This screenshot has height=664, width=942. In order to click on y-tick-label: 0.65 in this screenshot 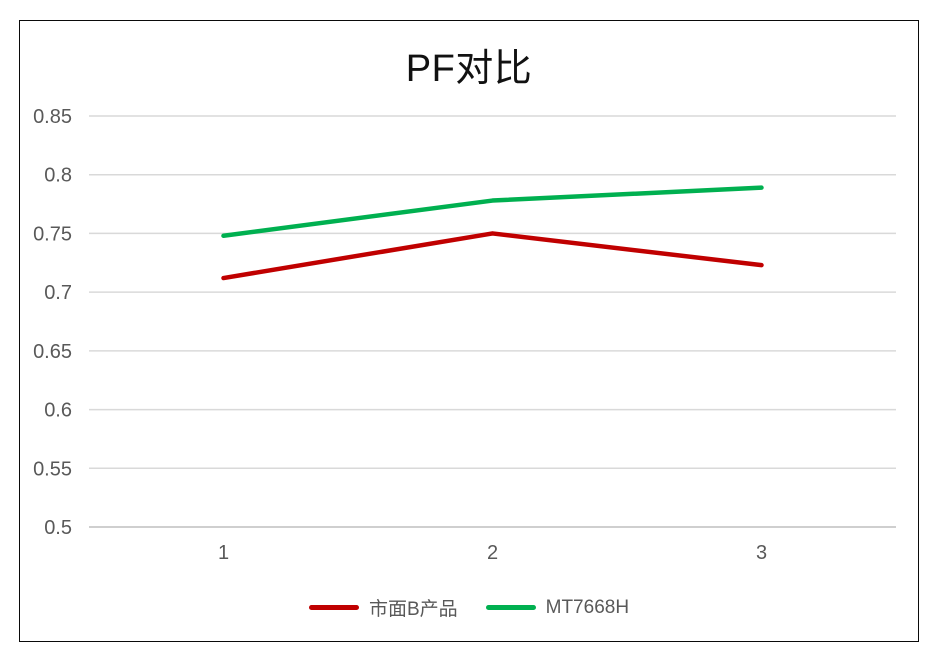, I will do `click(52, 352)`.